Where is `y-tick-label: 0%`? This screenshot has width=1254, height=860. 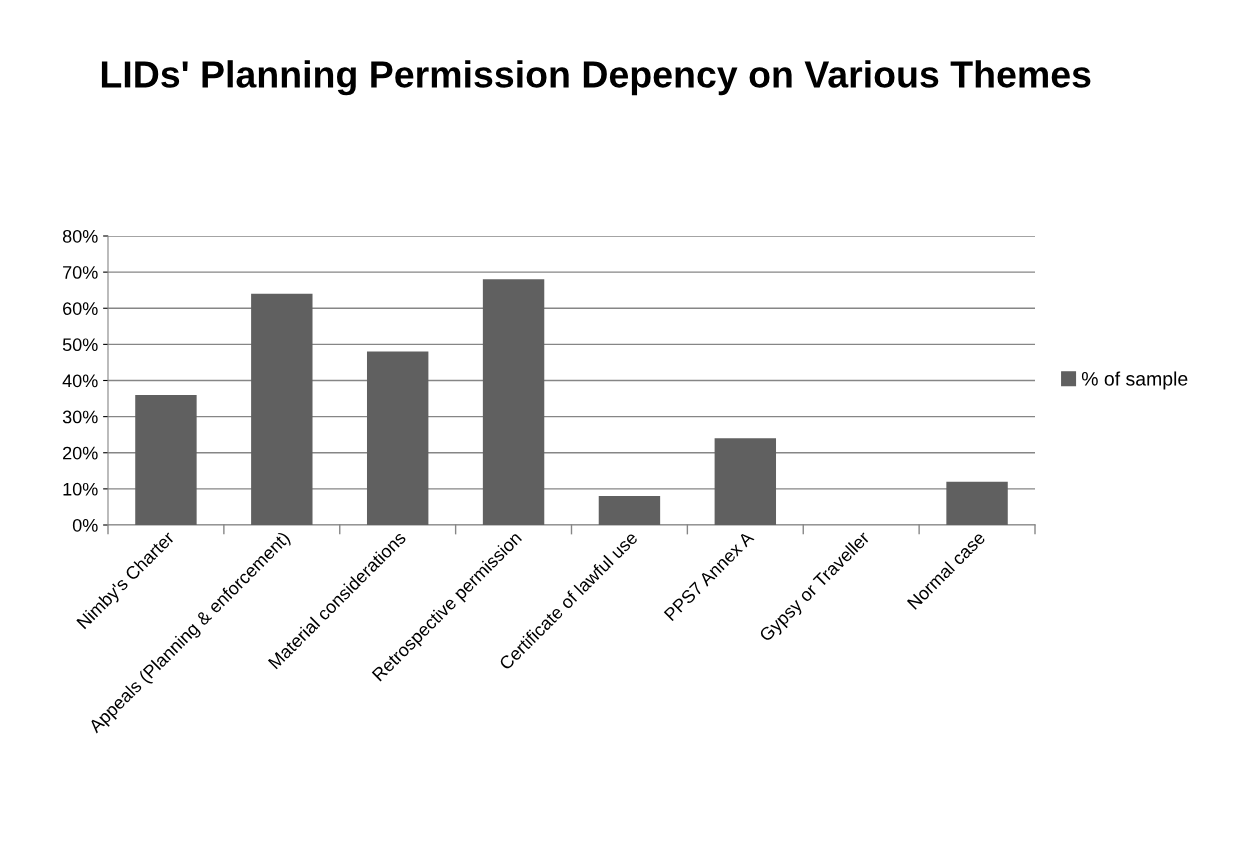 y-tick-label: 0% is located at coordinates (85, 525).